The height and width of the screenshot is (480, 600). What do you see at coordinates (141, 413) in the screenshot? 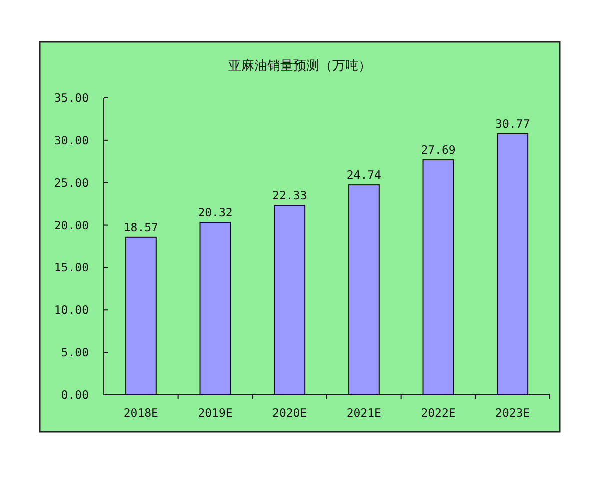
I see `x-tick-label: 2018E` at bounding box center [141, 413].